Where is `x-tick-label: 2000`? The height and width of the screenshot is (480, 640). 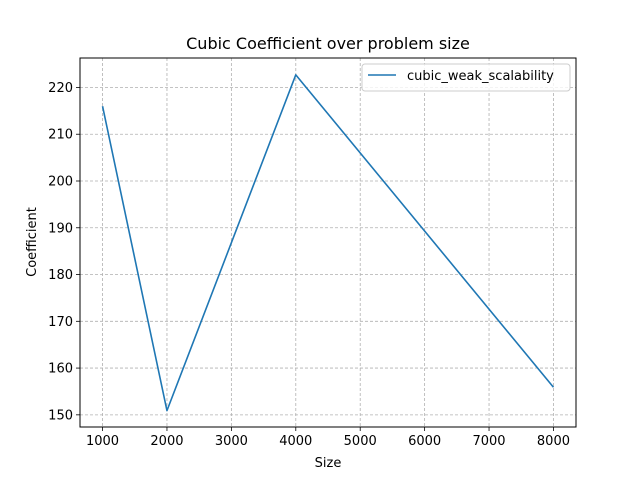
x-tick-label: 2000 is located at coordinates (166, 441).